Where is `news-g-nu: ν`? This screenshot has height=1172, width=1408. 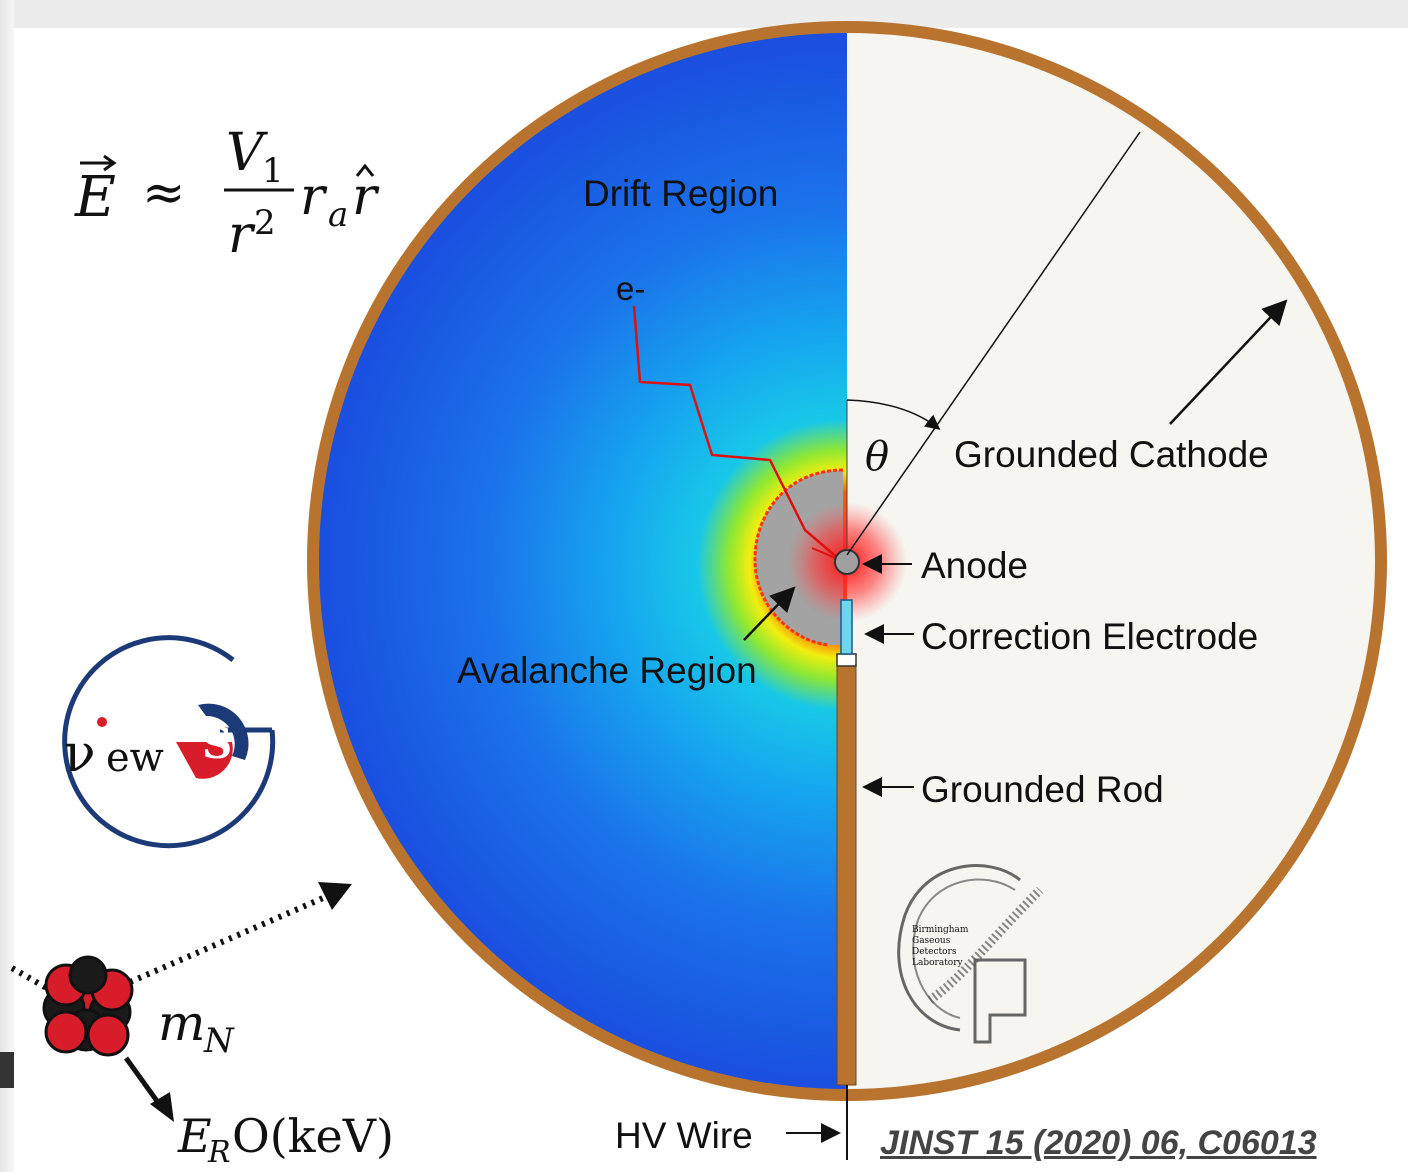 news-g-nu: ν is located at coordinates (80, 754).